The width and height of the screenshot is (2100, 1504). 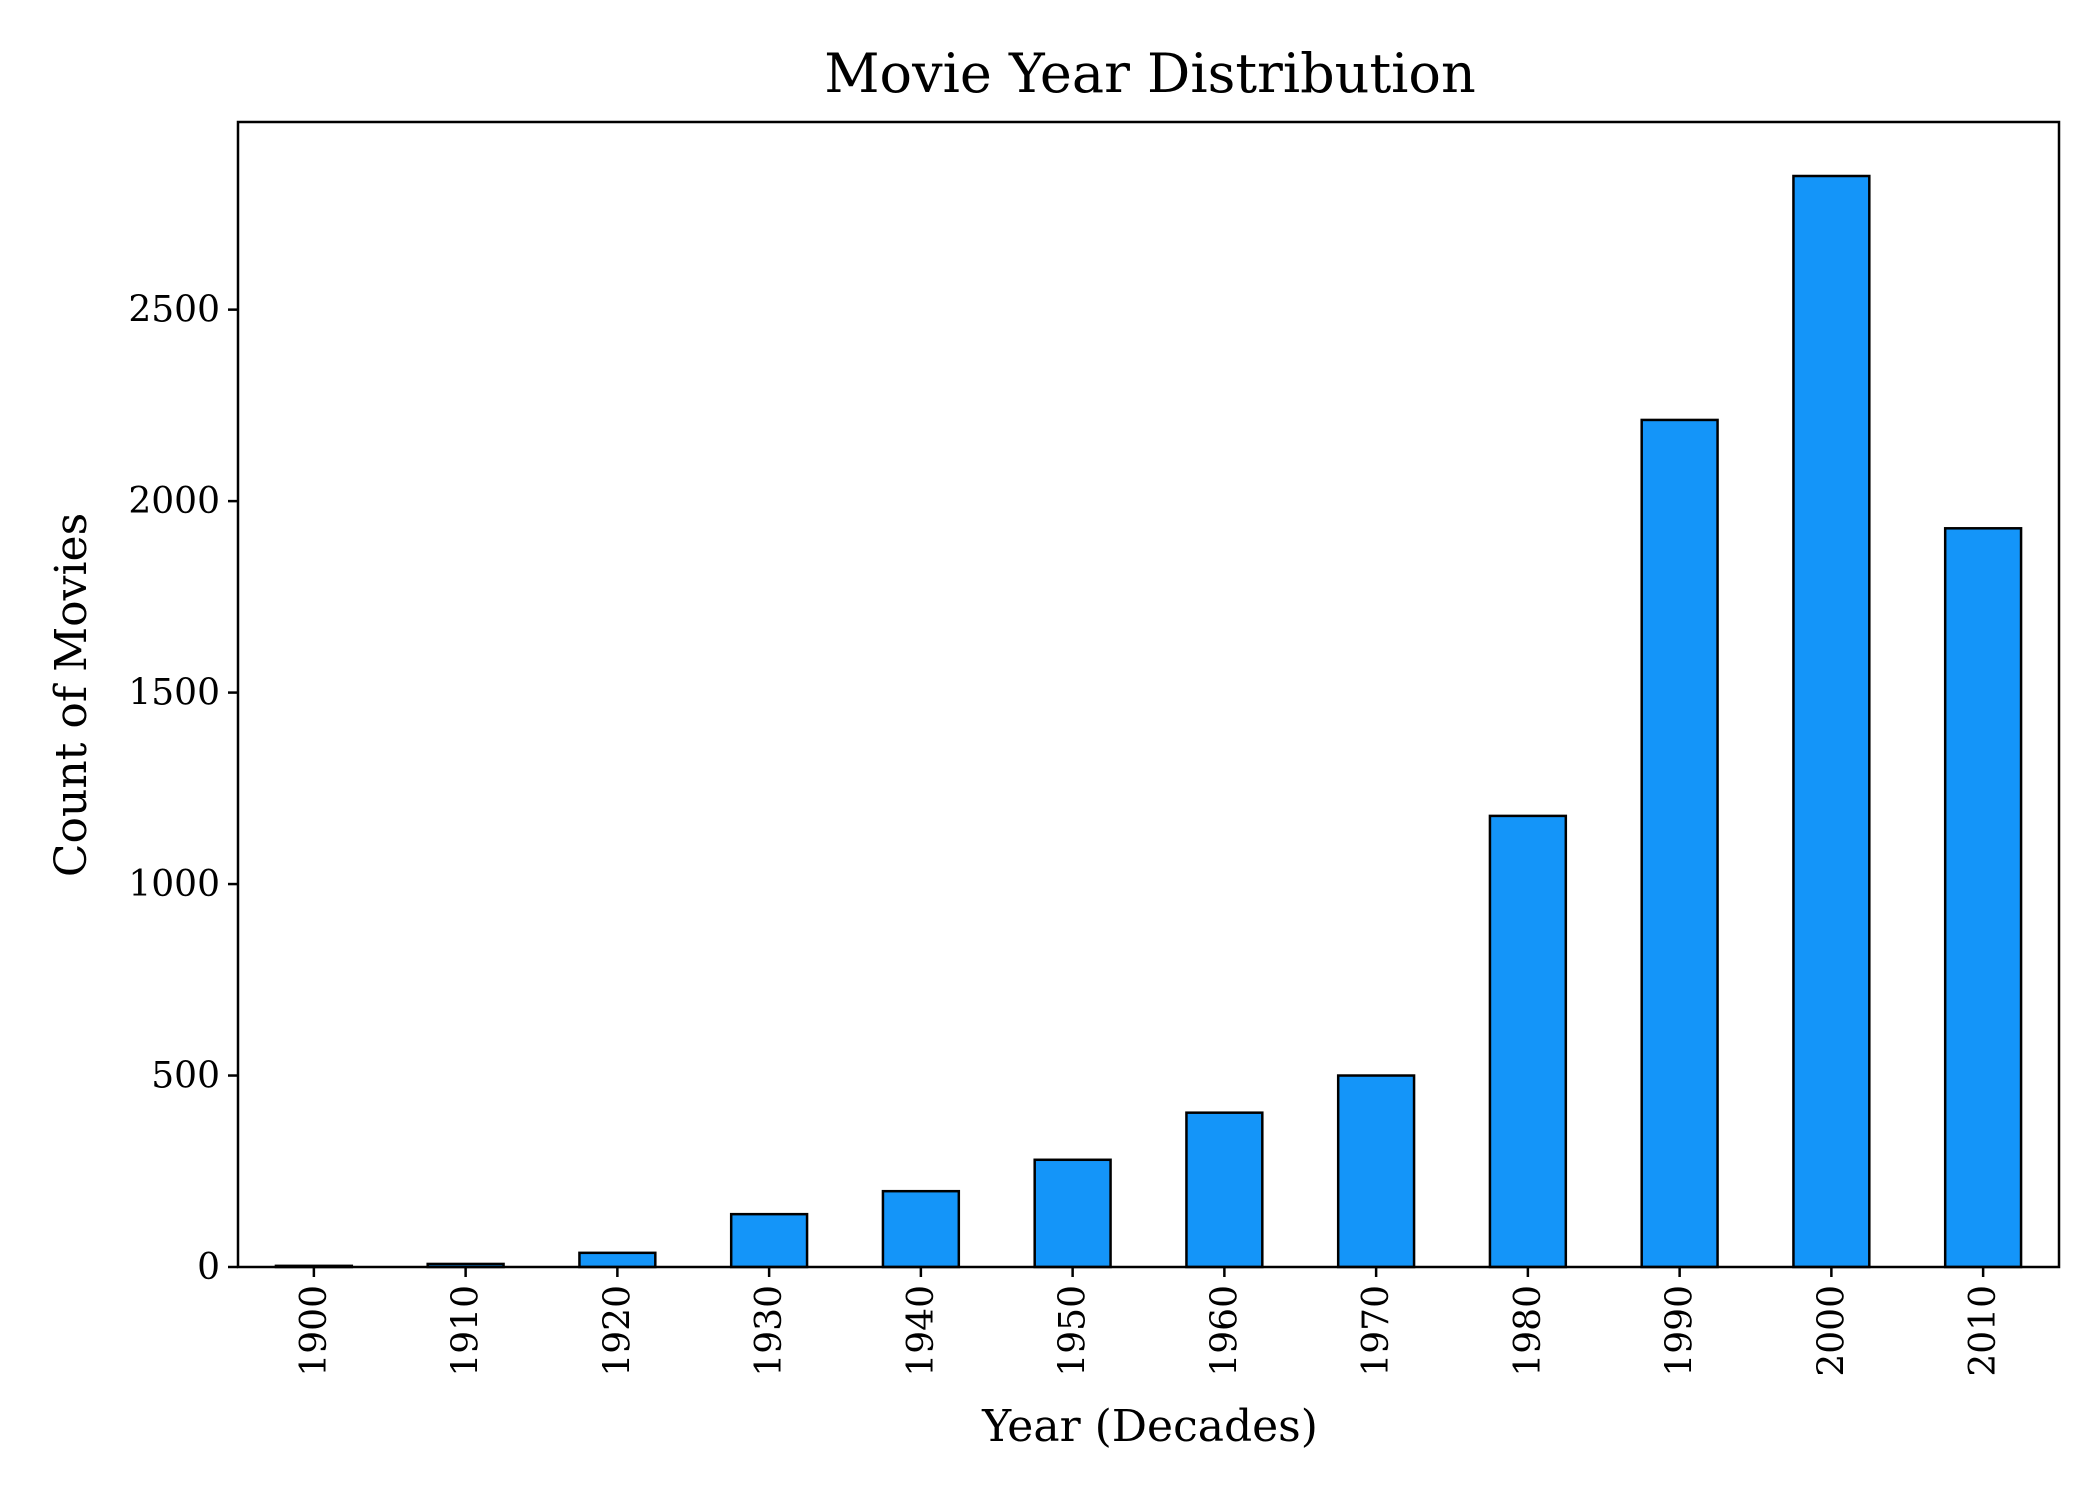 What do you see at coordinates (617, 1331) in the screenshot?
I see `x-tick-label: 1920` at bounding box center [617, 1331].